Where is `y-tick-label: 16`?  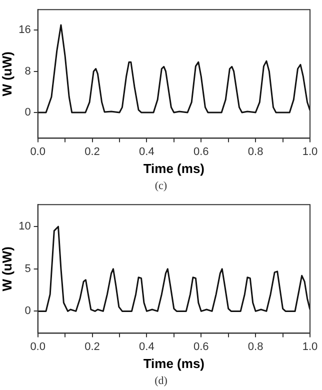 y-tick-label: 16 is located at coordinates (24, 30).